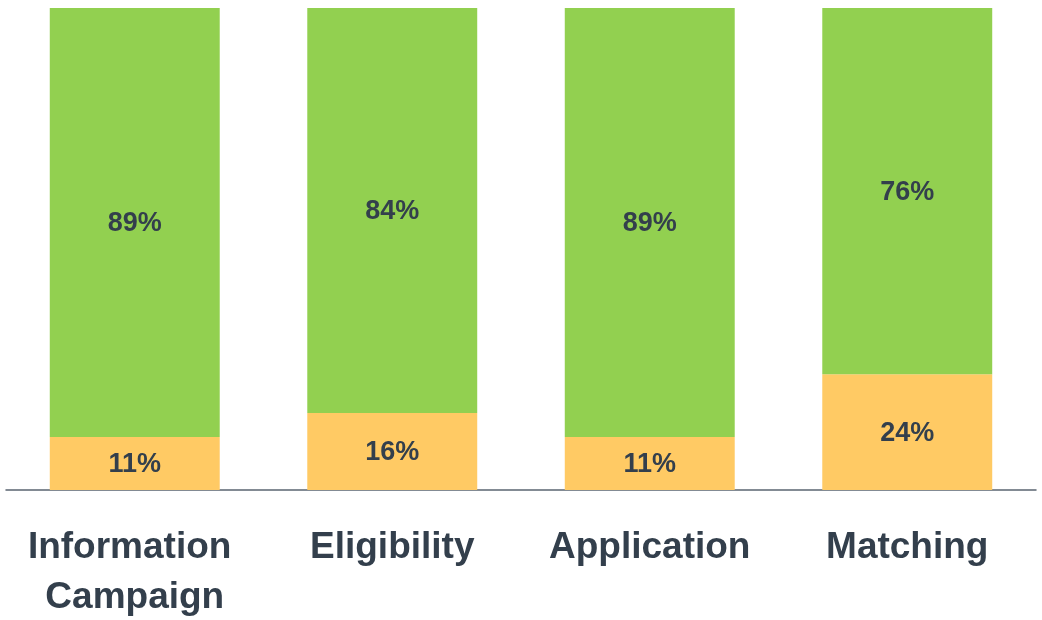  I want to click on data-label: 84%, so click(392, 210).